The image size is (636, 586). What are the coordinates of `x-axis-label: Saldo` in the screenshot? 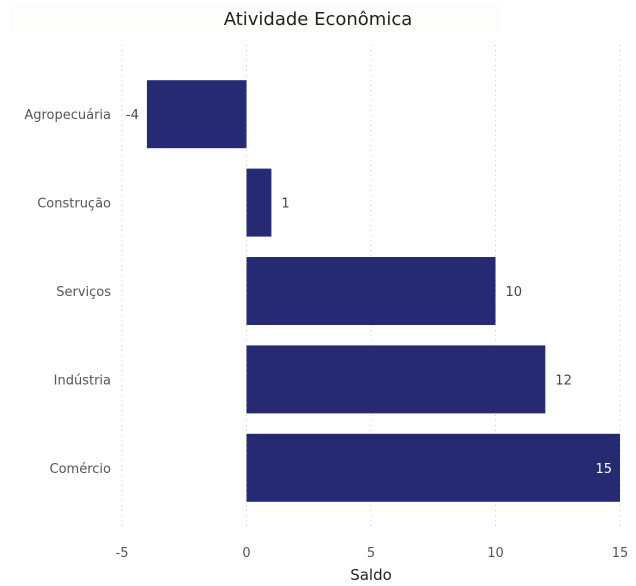 It's located at (371, 575).